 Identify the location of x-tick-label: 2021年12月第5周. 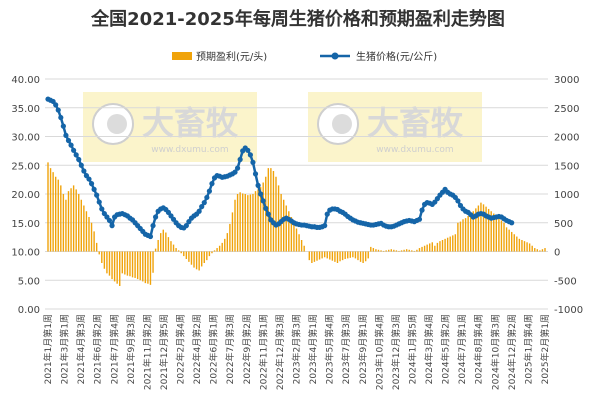
(164, 352).